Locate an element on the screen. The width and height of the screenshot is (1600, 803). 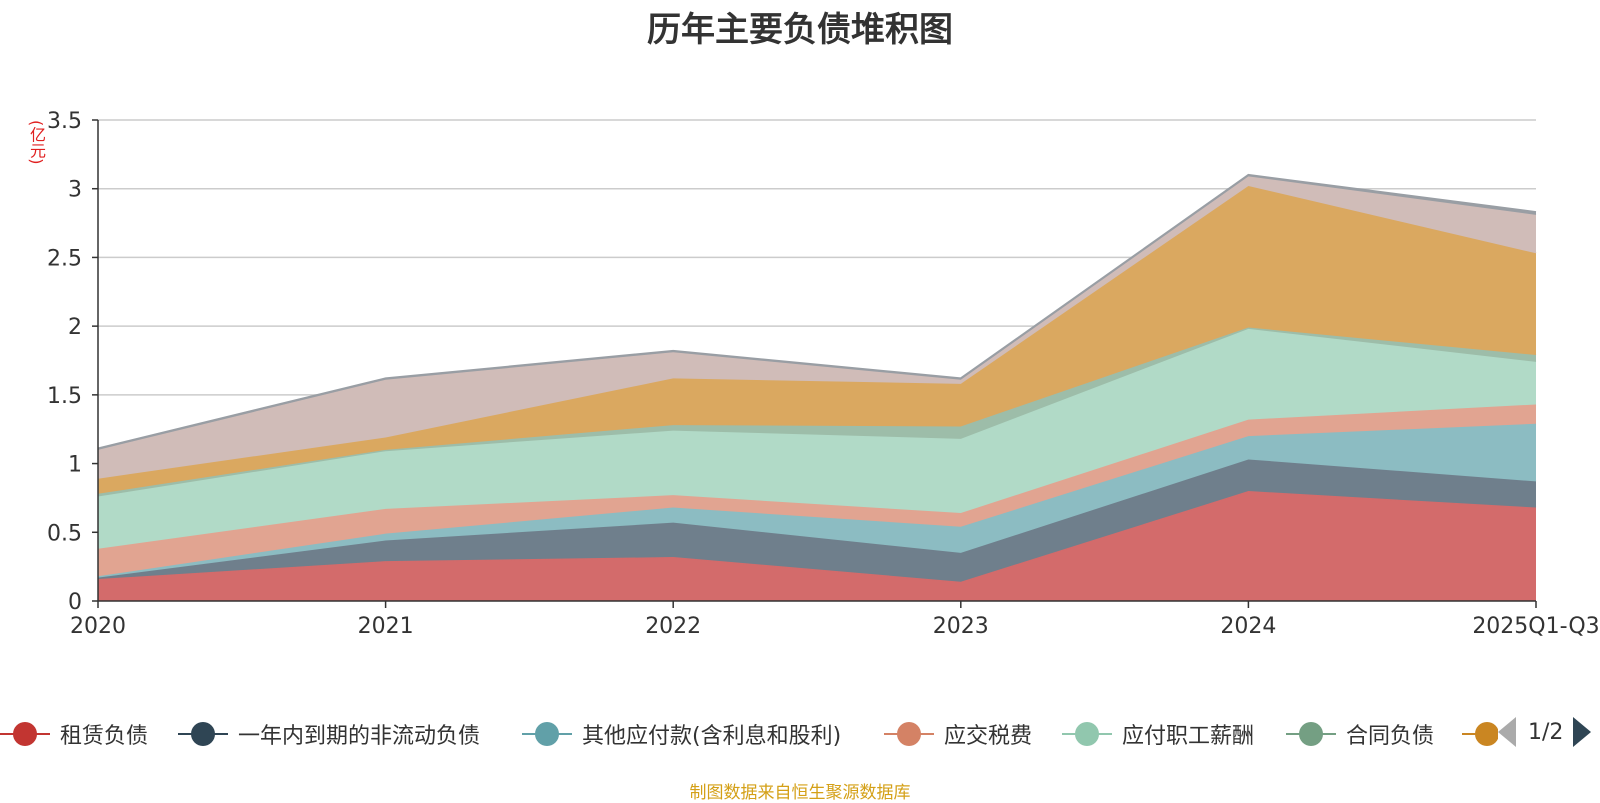
legend-item-label: 其他应付款(含利息和股利) is located at coordinates (712, 736).